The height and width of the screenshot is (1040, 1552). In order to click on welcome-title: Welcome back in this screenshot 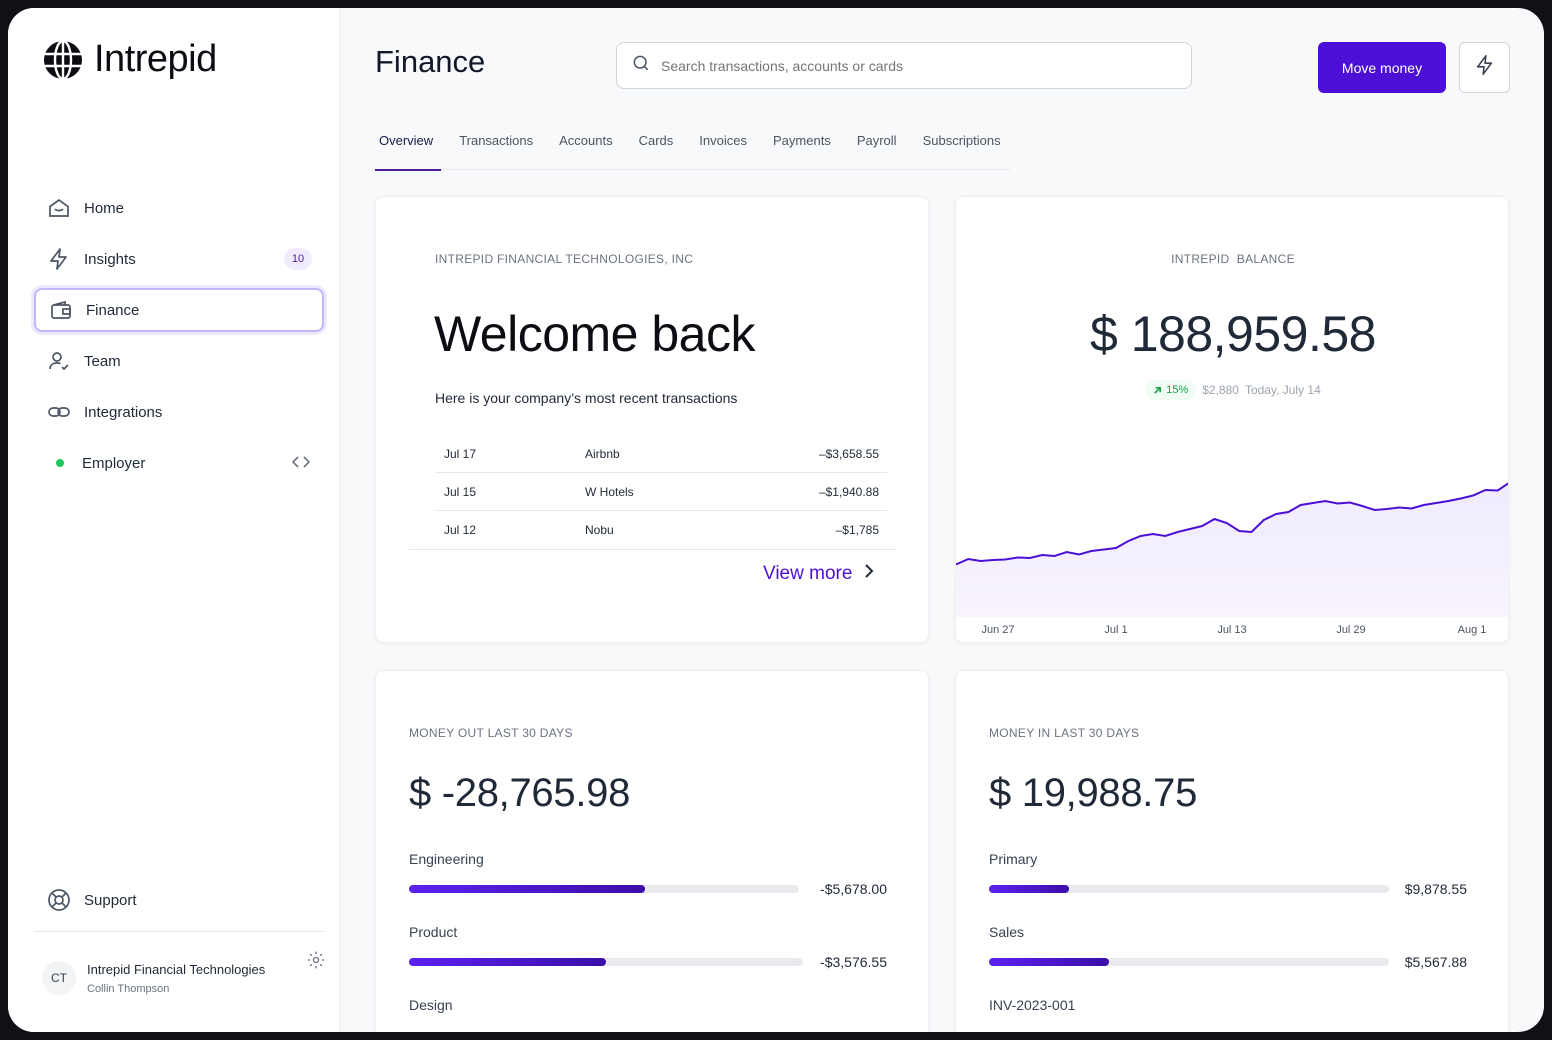, I will do `click(594, 334)`.